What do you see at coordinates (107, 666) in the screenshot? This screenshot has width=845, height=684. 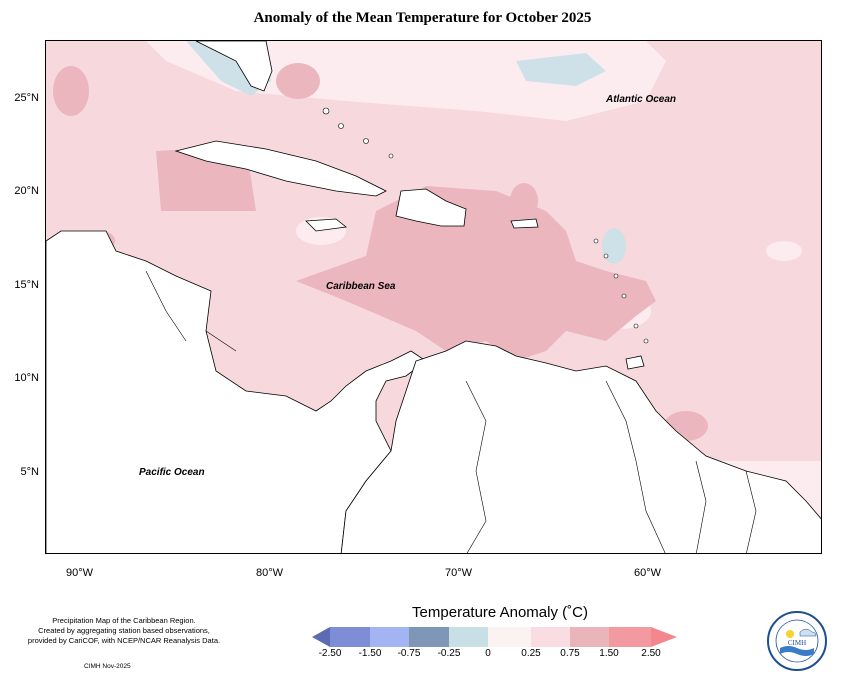 I see `credits-signature: CIMH Nov-2025` at bounding box center [107, 666].